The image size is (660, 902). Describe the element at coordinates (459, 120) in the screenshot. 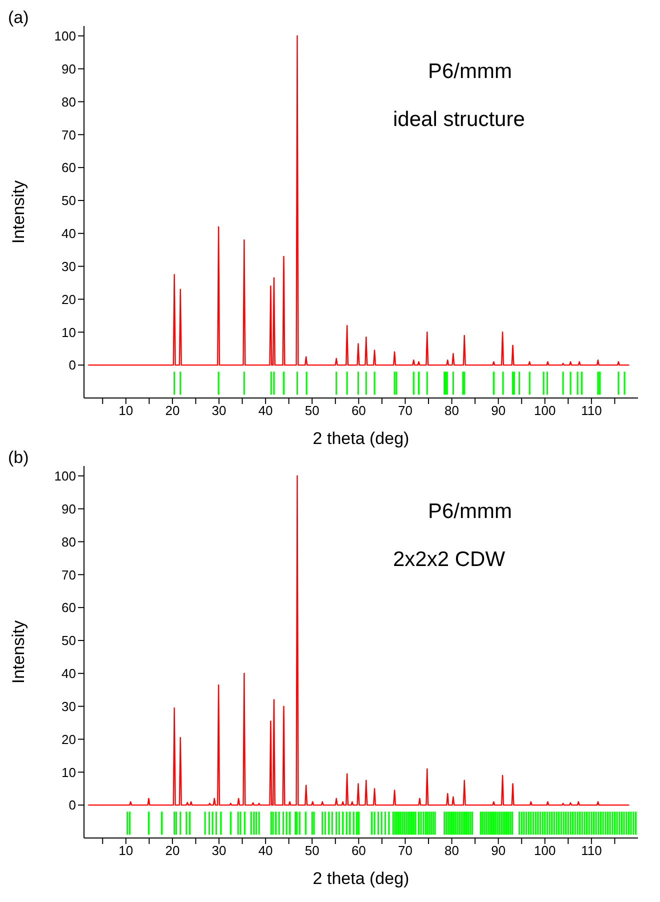

I see `annotation: ideal structure` at that location.